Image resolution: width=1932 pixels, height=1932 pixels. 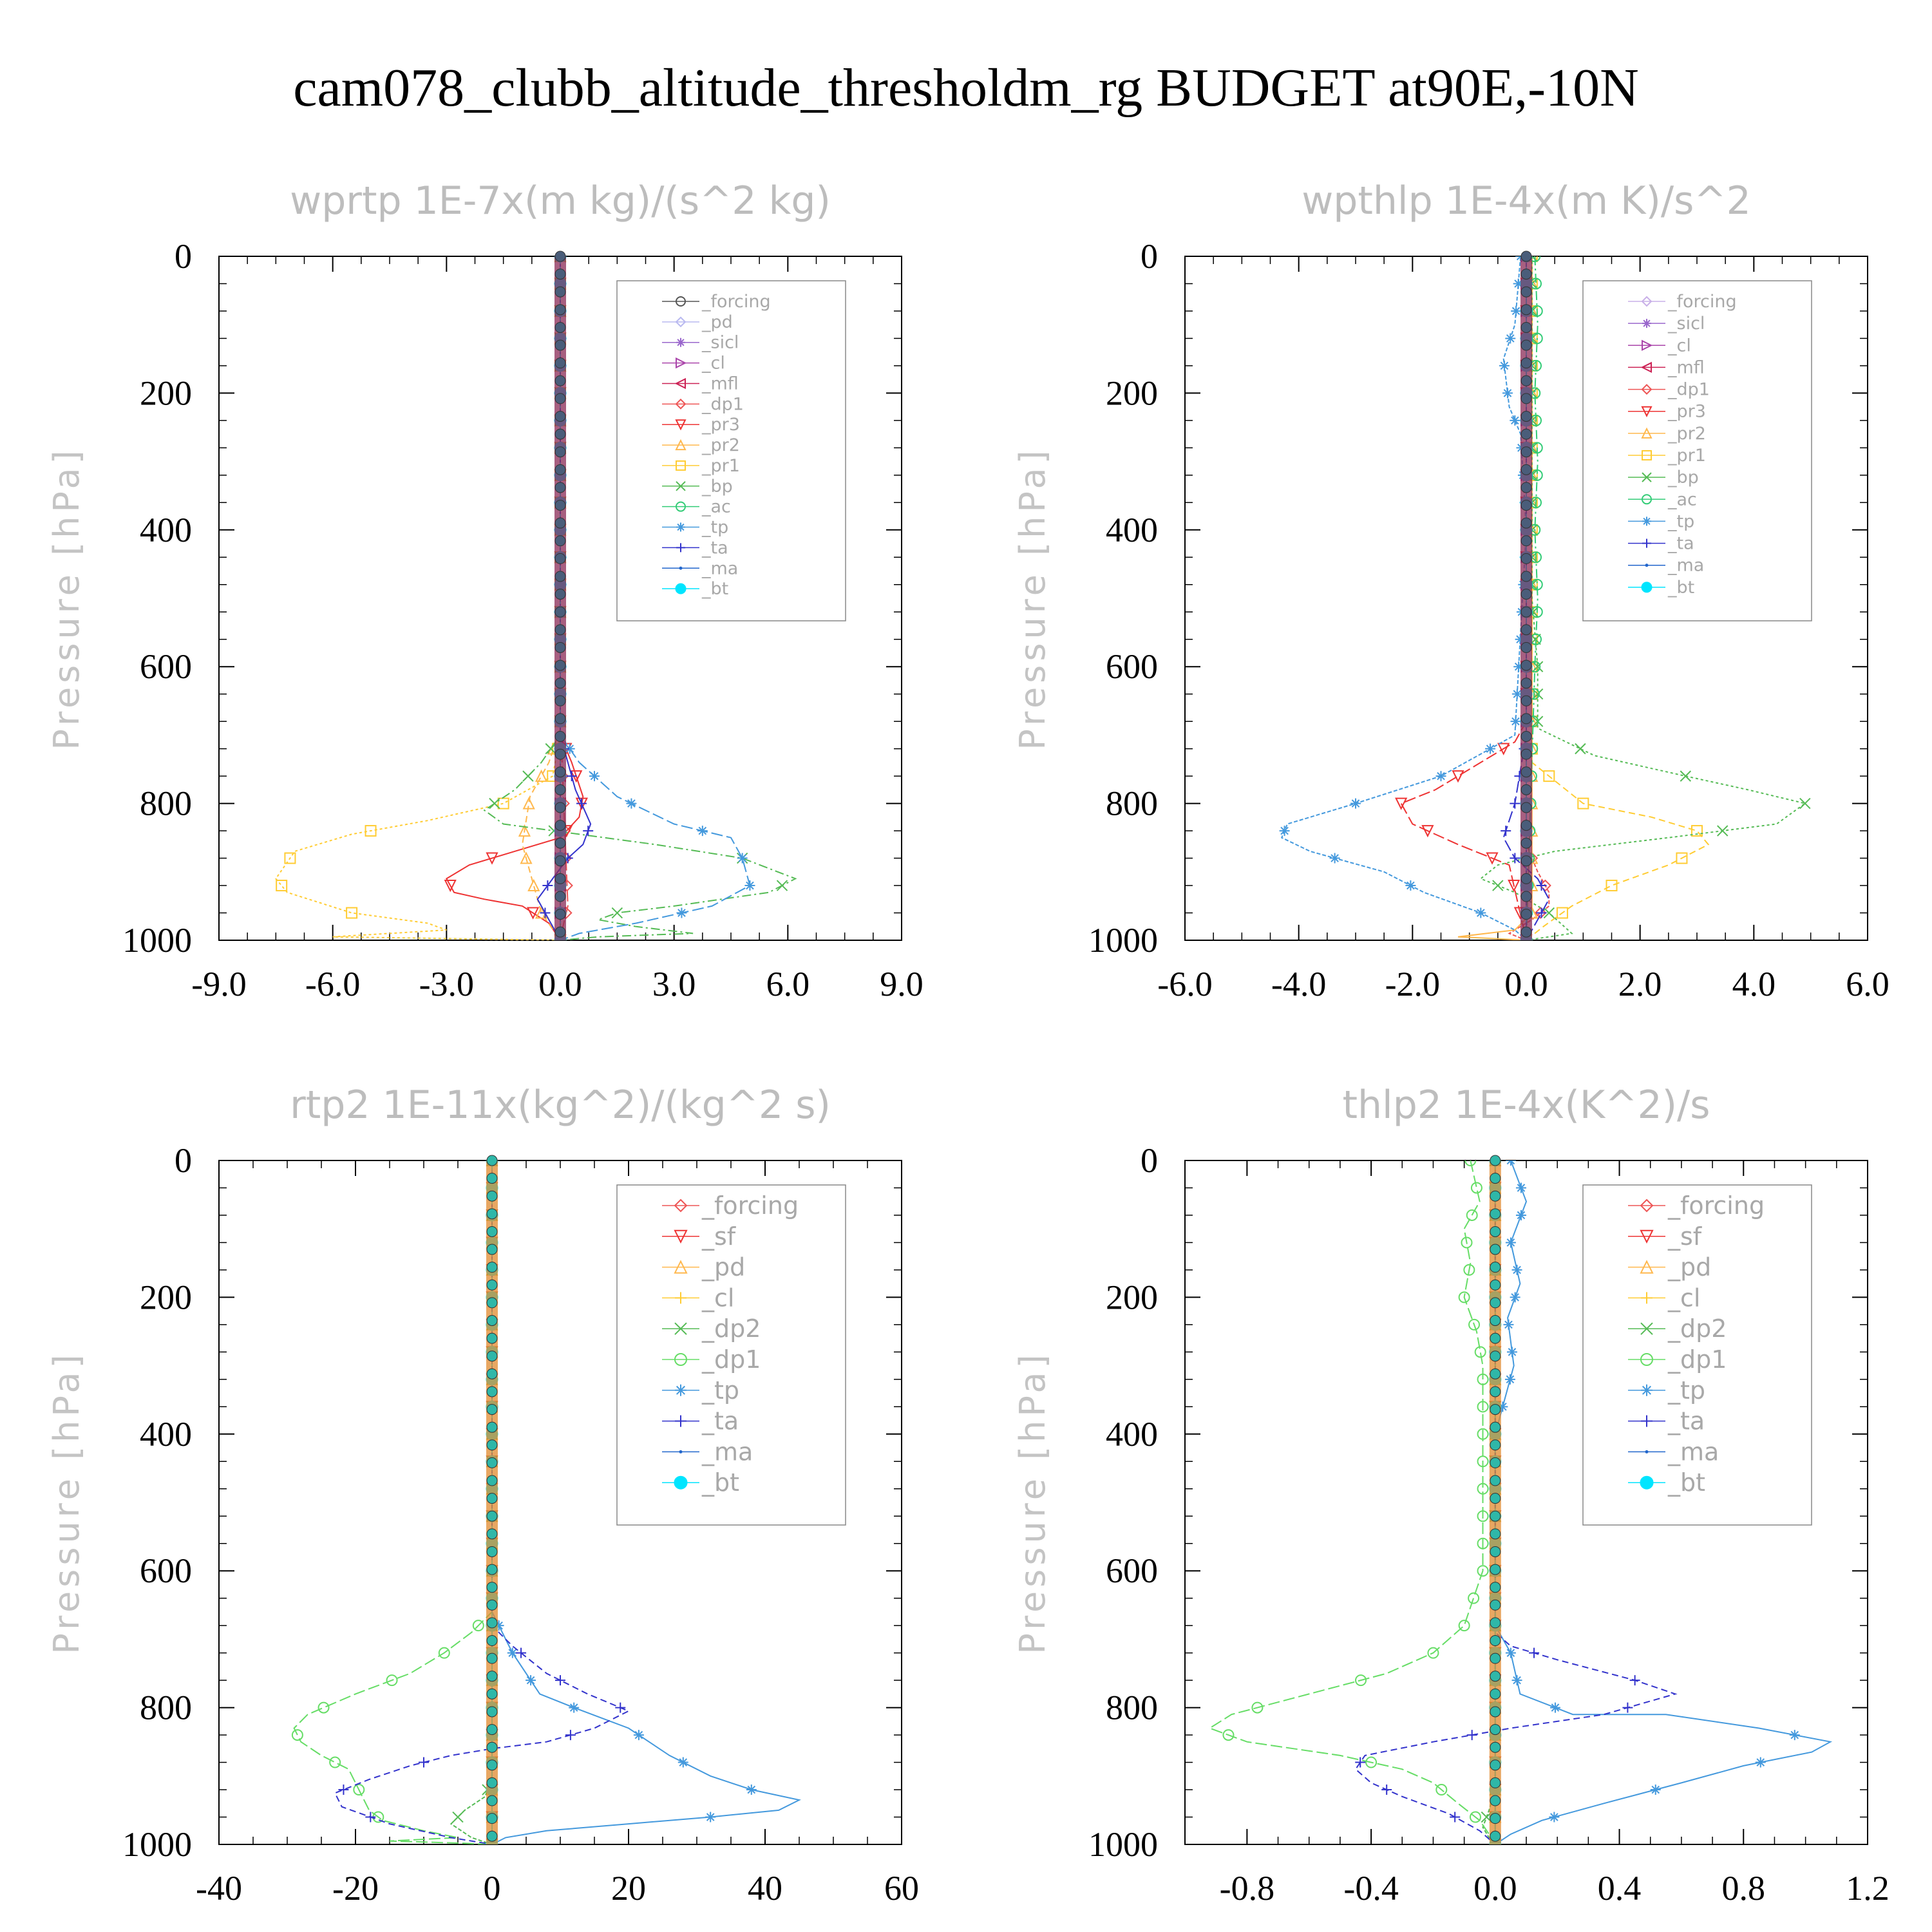 What do you see at coordinates (1370, 1888) in the screenshot?
I see `x-tick-label: -0.4` at bounding box center [1370, 1888].